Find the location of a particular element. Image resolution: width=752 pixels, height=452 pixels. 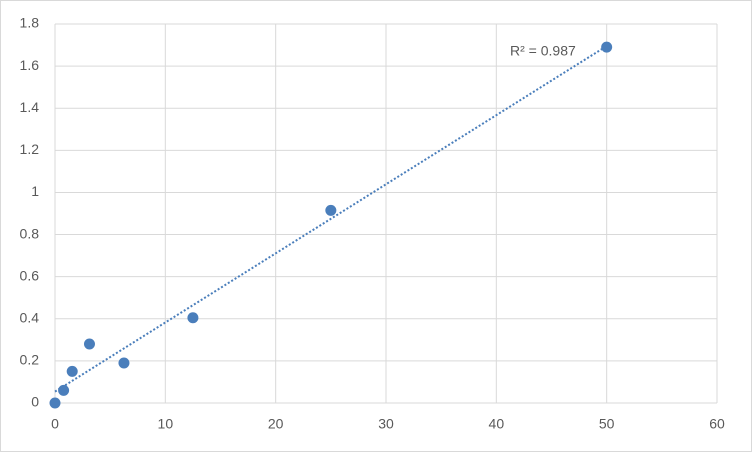

y-tick-label: 0.8 is located at coordinates (30, 233).